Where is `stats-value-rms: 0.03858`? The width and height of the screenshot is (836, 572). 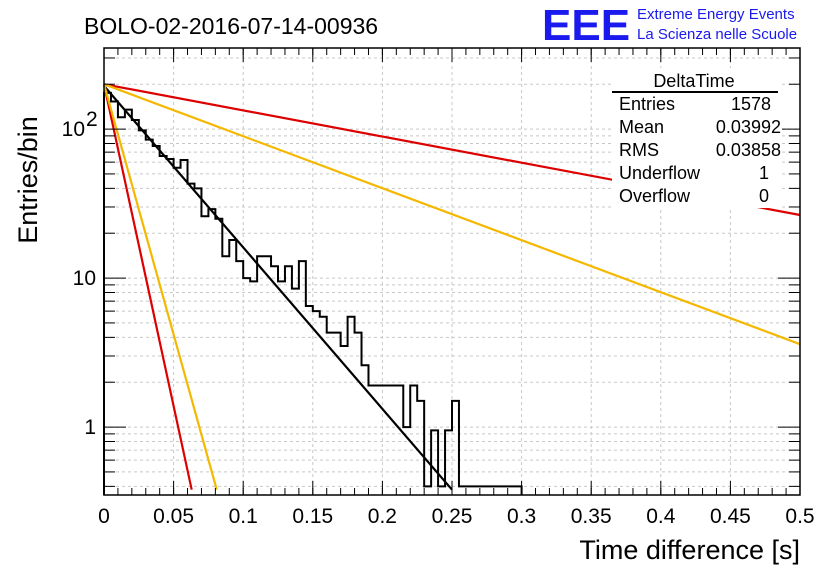
stats-value-rms: 0.03858 is located at coordinates (748, 150).